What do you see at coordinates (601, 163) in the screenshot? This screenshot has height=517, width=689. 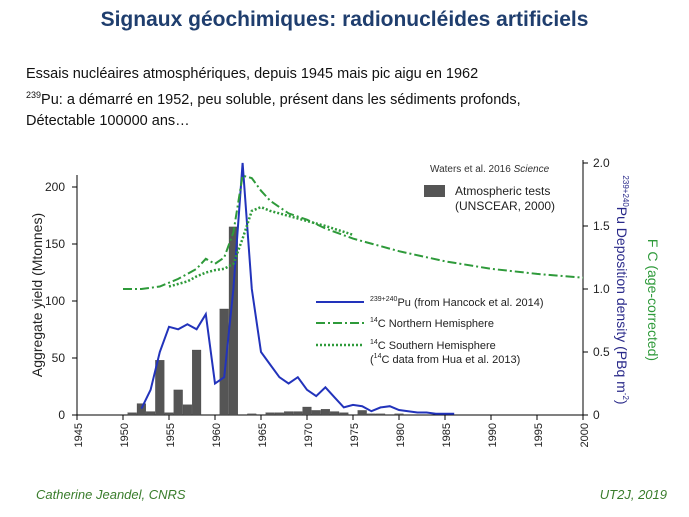 I see `right-tick-label: 2.0` at bounding box center [601, 163].